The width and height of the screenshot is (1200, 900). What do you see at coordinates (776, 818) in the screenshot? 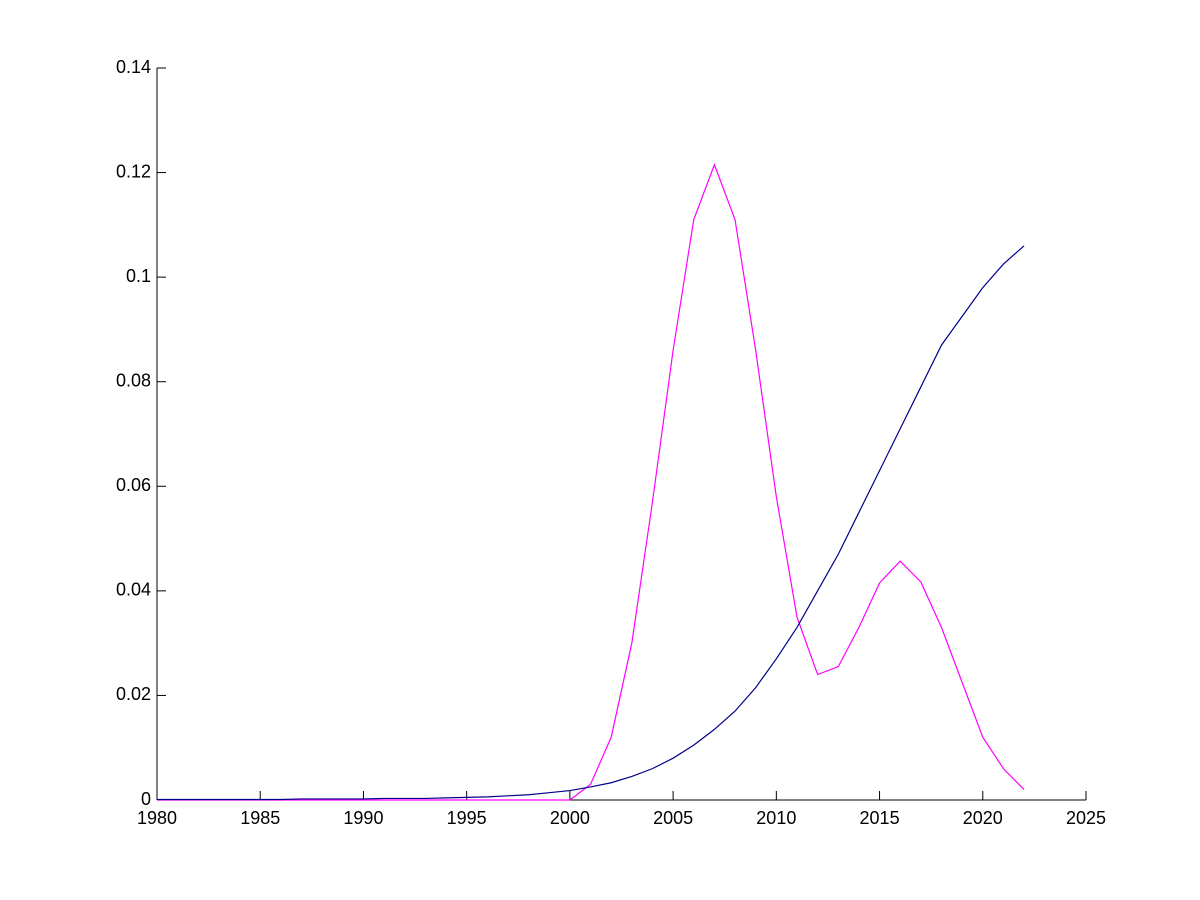
I see `x-tick-label: 2010` at bounding box center [776, 818].